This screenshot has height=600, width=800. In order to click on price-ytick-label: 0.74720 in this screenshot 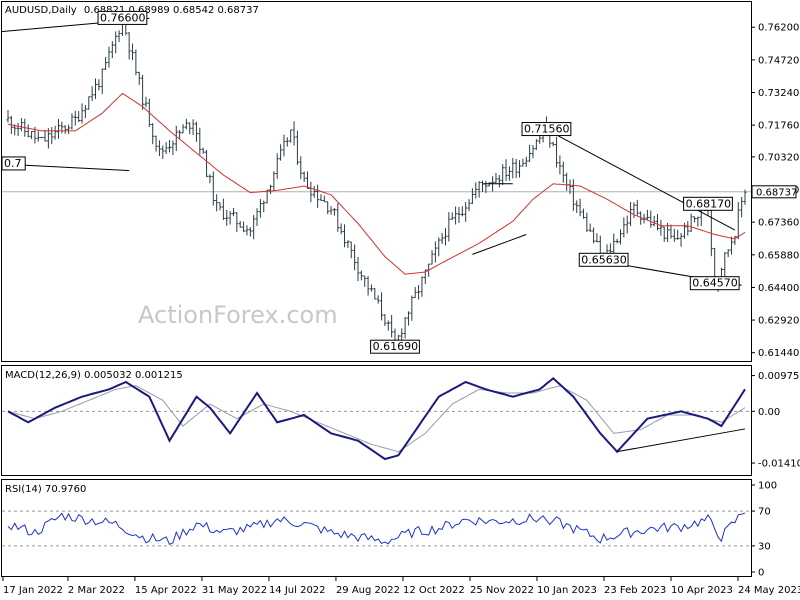, I will do `click(778, 60)`.